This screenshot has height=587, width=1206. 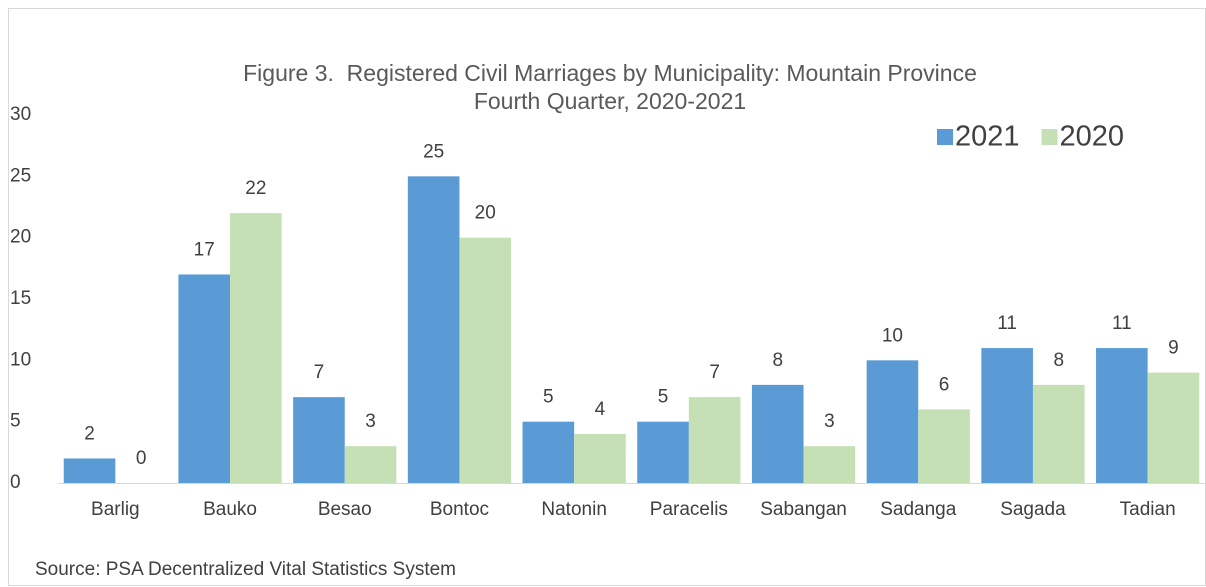 I want to click on data-label: 6, so click(x=944, y=384).